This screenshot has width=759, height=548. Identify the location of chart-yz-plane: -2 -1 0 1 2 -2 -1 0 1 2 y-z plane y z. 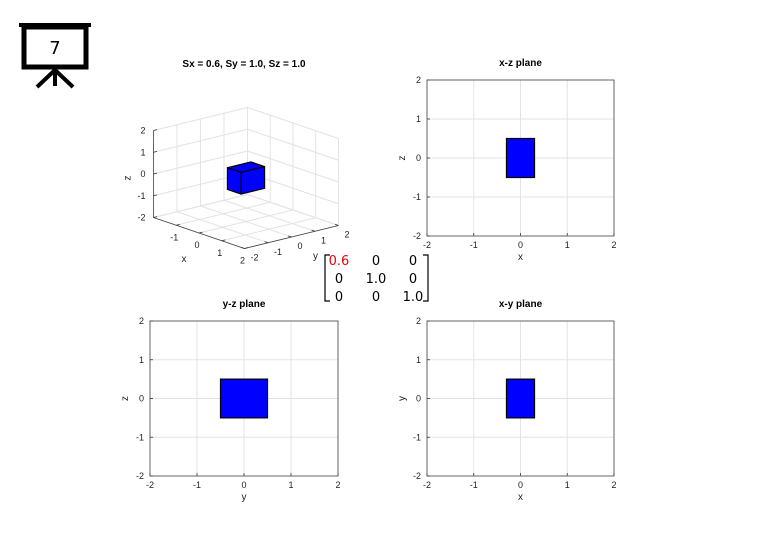
(230, 401).